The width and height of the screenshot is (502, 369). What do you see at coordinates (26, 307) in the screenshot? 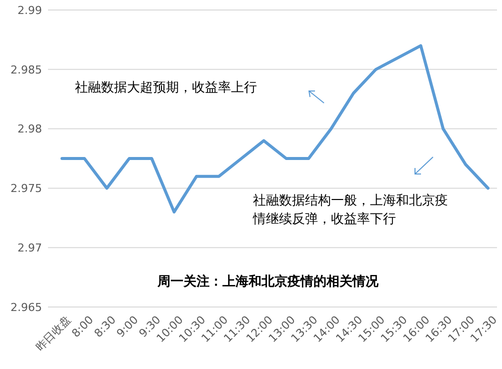
I see `y-tick-label: 2.965` at bounding box center [26, 307].